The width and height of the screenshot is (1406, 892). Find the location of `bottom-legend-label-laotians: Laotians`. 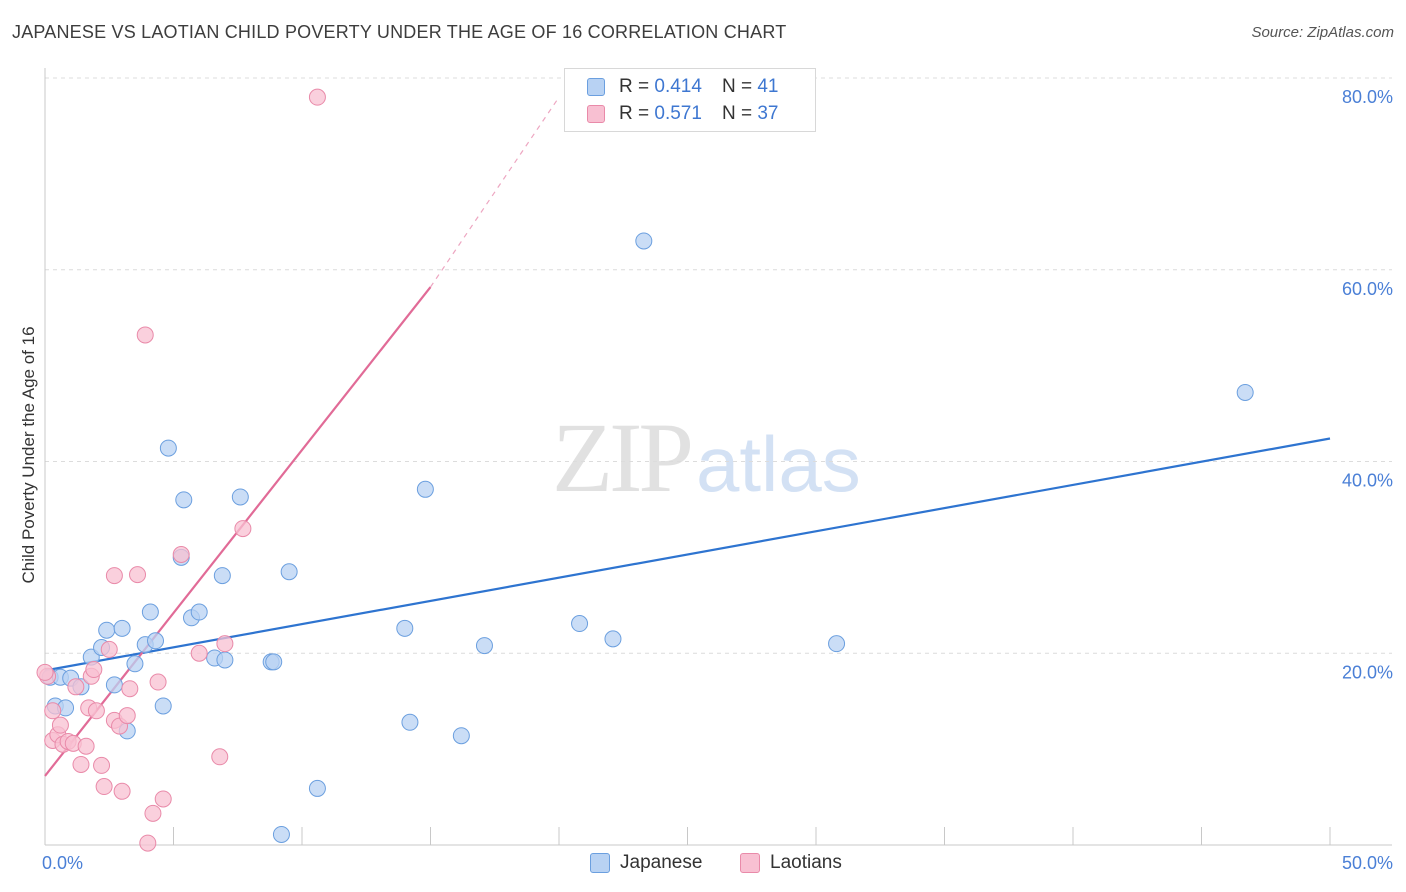

bottom-legend-label-laotians: Laotians is located at coordinates (806, 862).